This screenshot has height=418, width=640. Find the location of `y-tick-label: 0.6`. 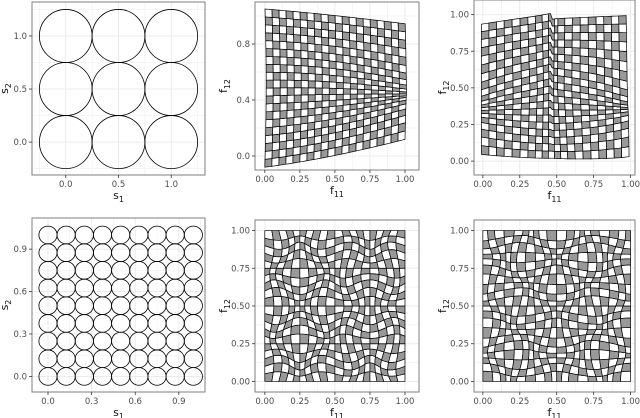

y-tick-label: 0.6 is located at coordinates (20, 293).